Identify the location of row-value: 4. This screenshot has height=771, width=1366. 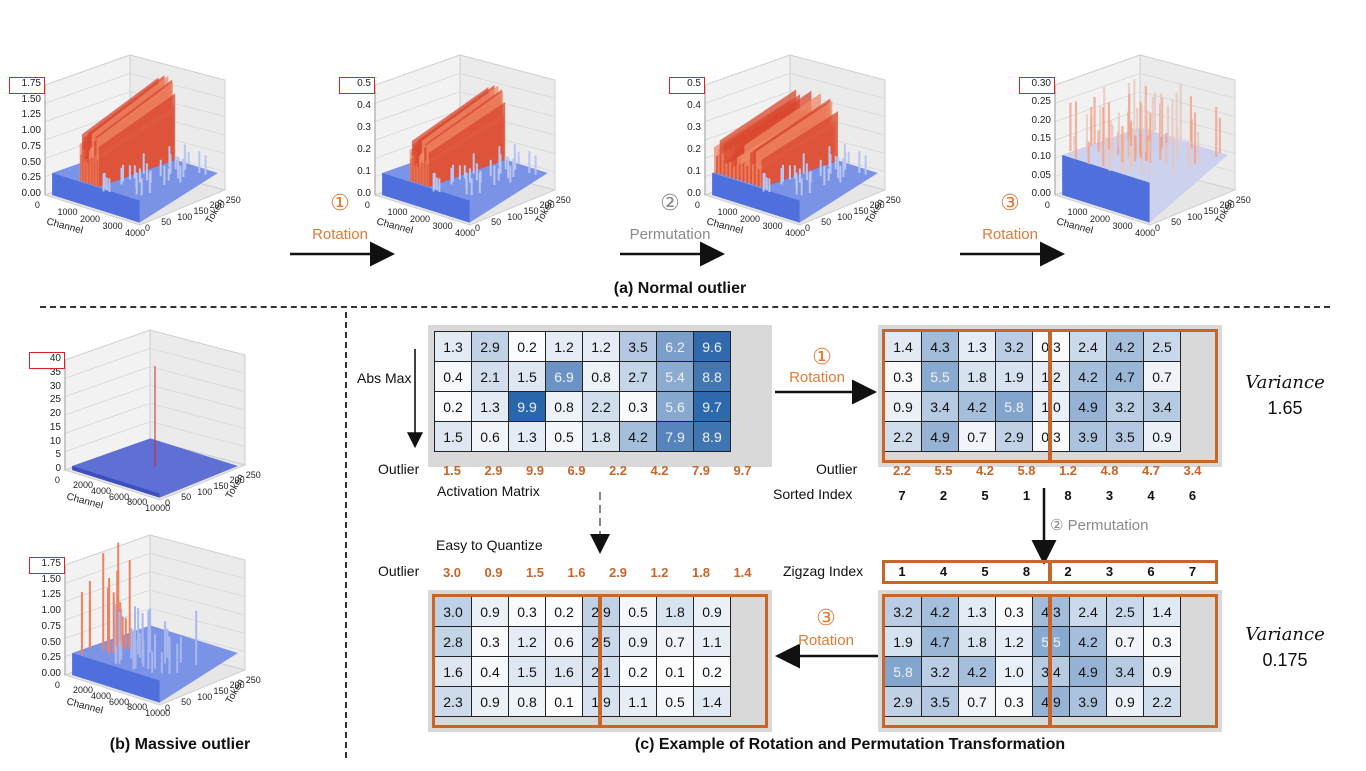
(1151, 495).